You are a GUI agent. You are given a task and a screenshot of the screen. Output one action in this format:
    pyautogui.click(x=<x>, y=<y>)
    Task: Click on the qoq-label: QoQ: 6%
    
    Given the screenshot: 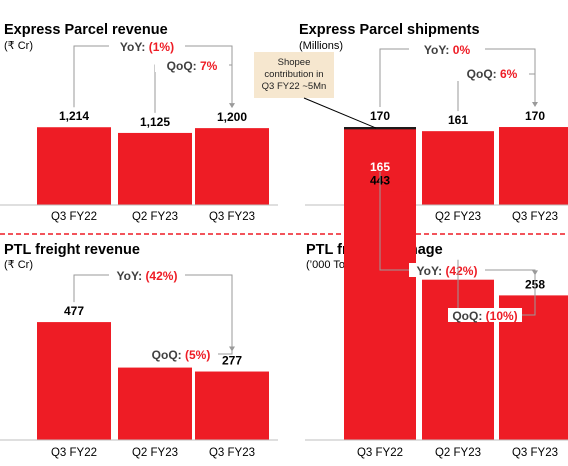 What is the action you would take?
    pyautogui.click(x=492, y=74)
    